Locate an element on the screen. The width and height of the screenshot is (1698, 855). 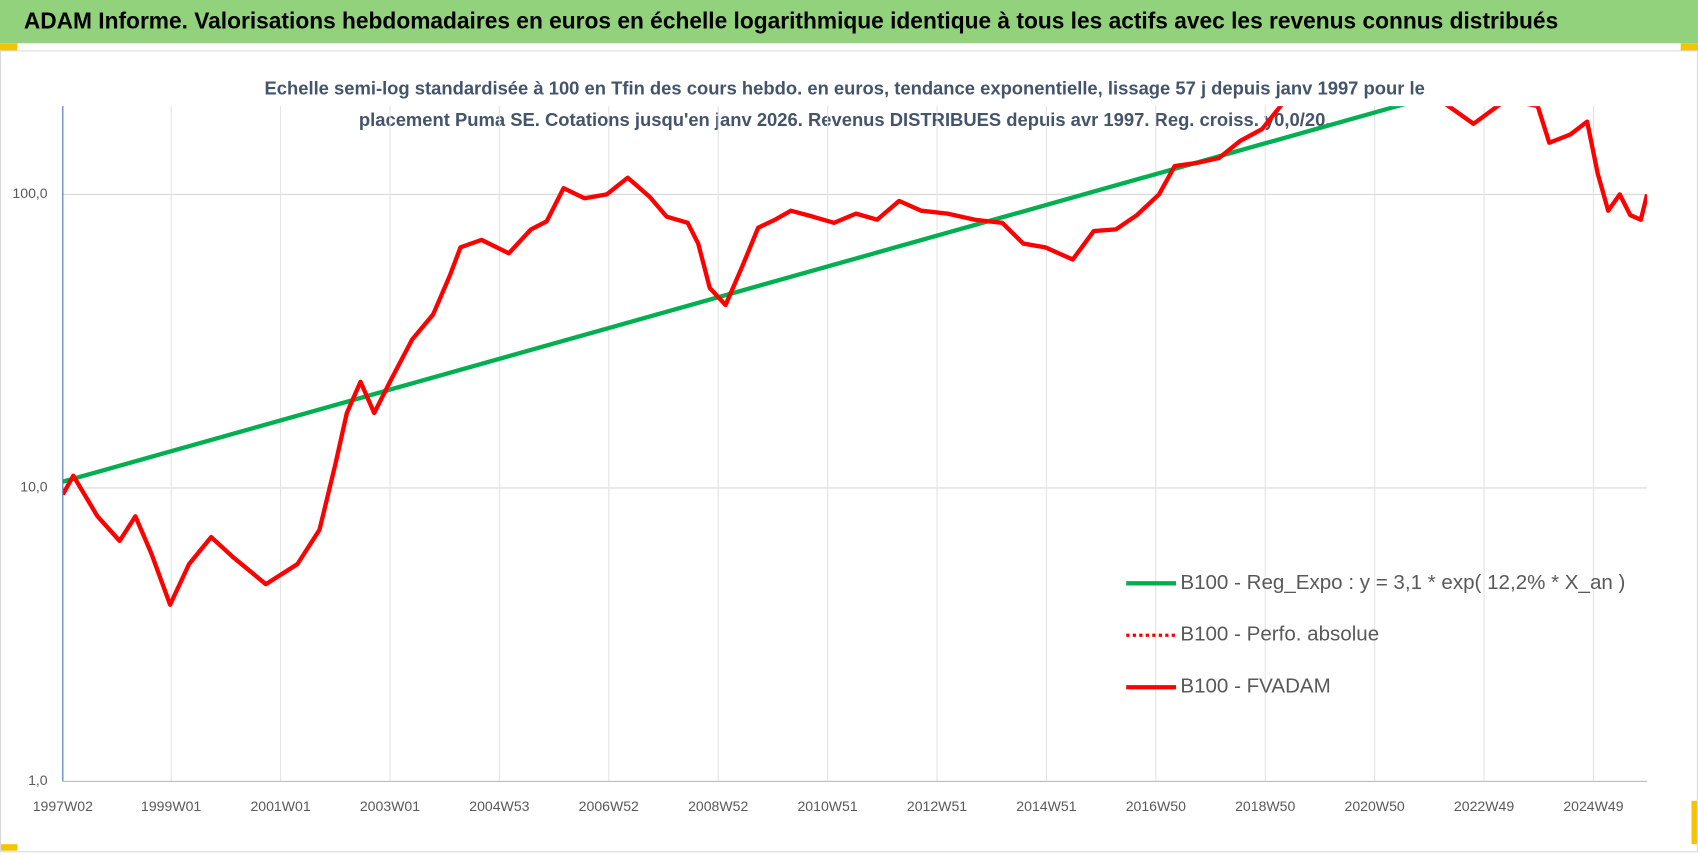
x-tick-label: 2001W01 is located at coordinates (280, 806).